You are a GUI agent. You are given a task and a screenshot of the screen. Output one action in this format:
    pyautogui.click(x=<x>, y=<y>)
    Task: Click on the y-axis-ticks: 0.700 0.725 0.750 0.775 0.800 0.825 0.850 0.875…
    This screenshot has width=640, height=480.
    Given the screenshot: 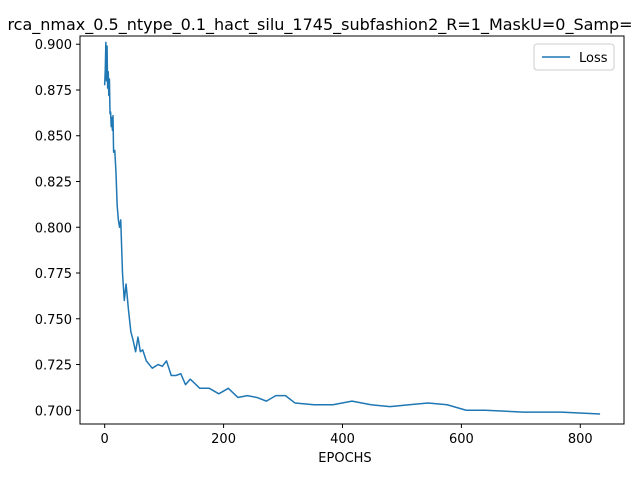 What is the action you would take?
    pyautogui.click(x=57, y=228)
    